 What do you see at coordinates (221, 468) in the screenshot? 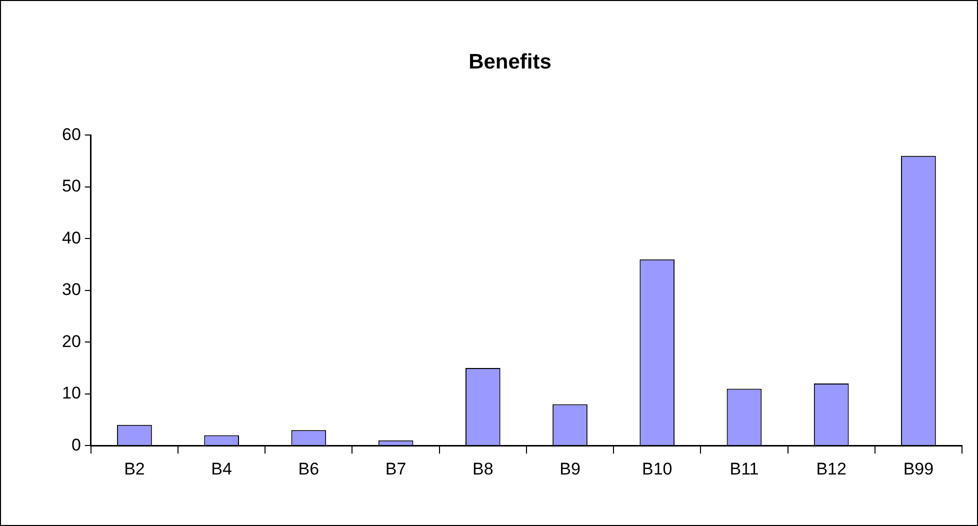
I see `x-tick-label: B4` at bounding box center [221, 468].